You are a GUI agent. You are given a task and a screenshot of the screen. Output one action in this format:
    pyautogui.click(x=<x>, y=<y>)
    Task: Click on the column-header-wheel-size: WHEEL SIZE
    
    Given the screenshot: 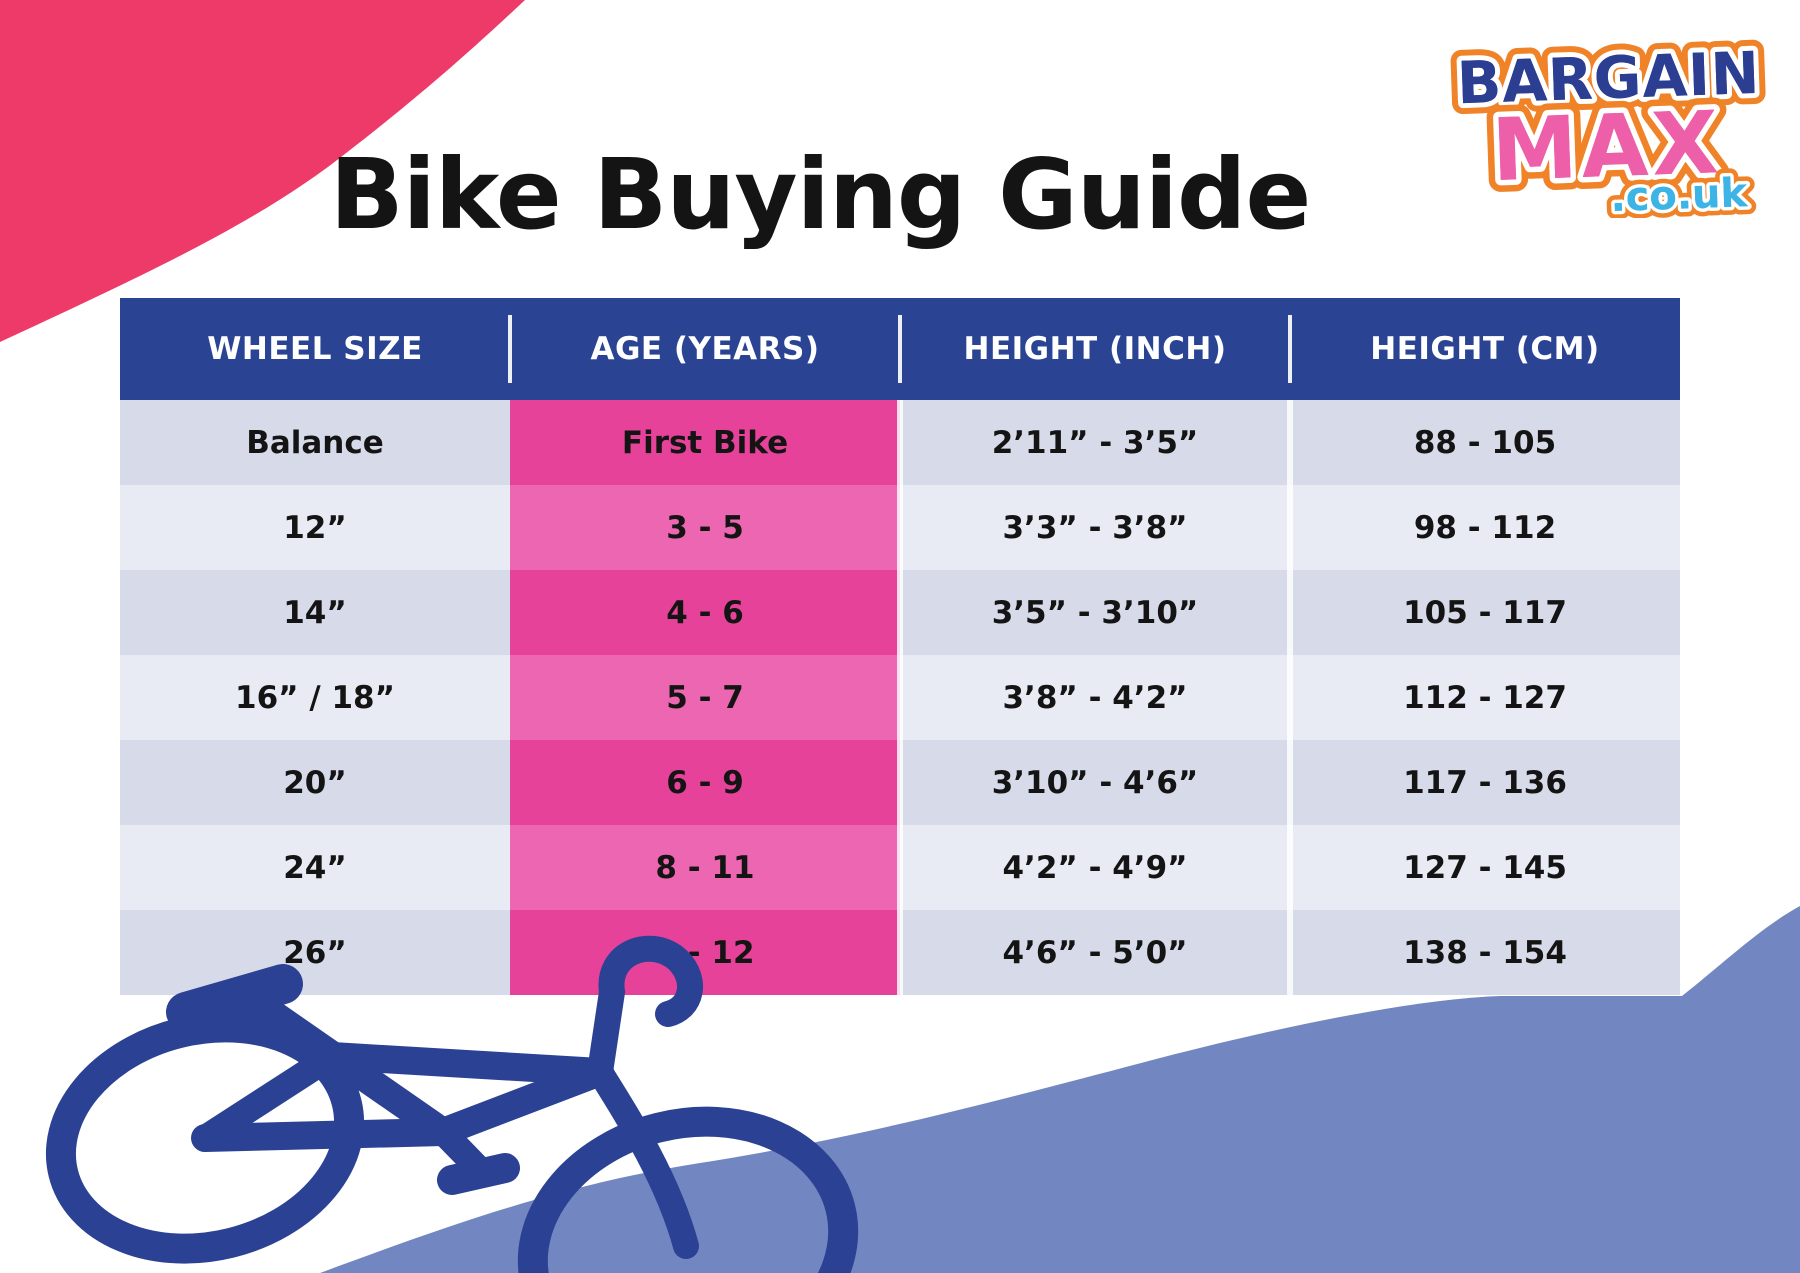 What is the action you would take?
    pyautogui.click(x=315, y=349)
    